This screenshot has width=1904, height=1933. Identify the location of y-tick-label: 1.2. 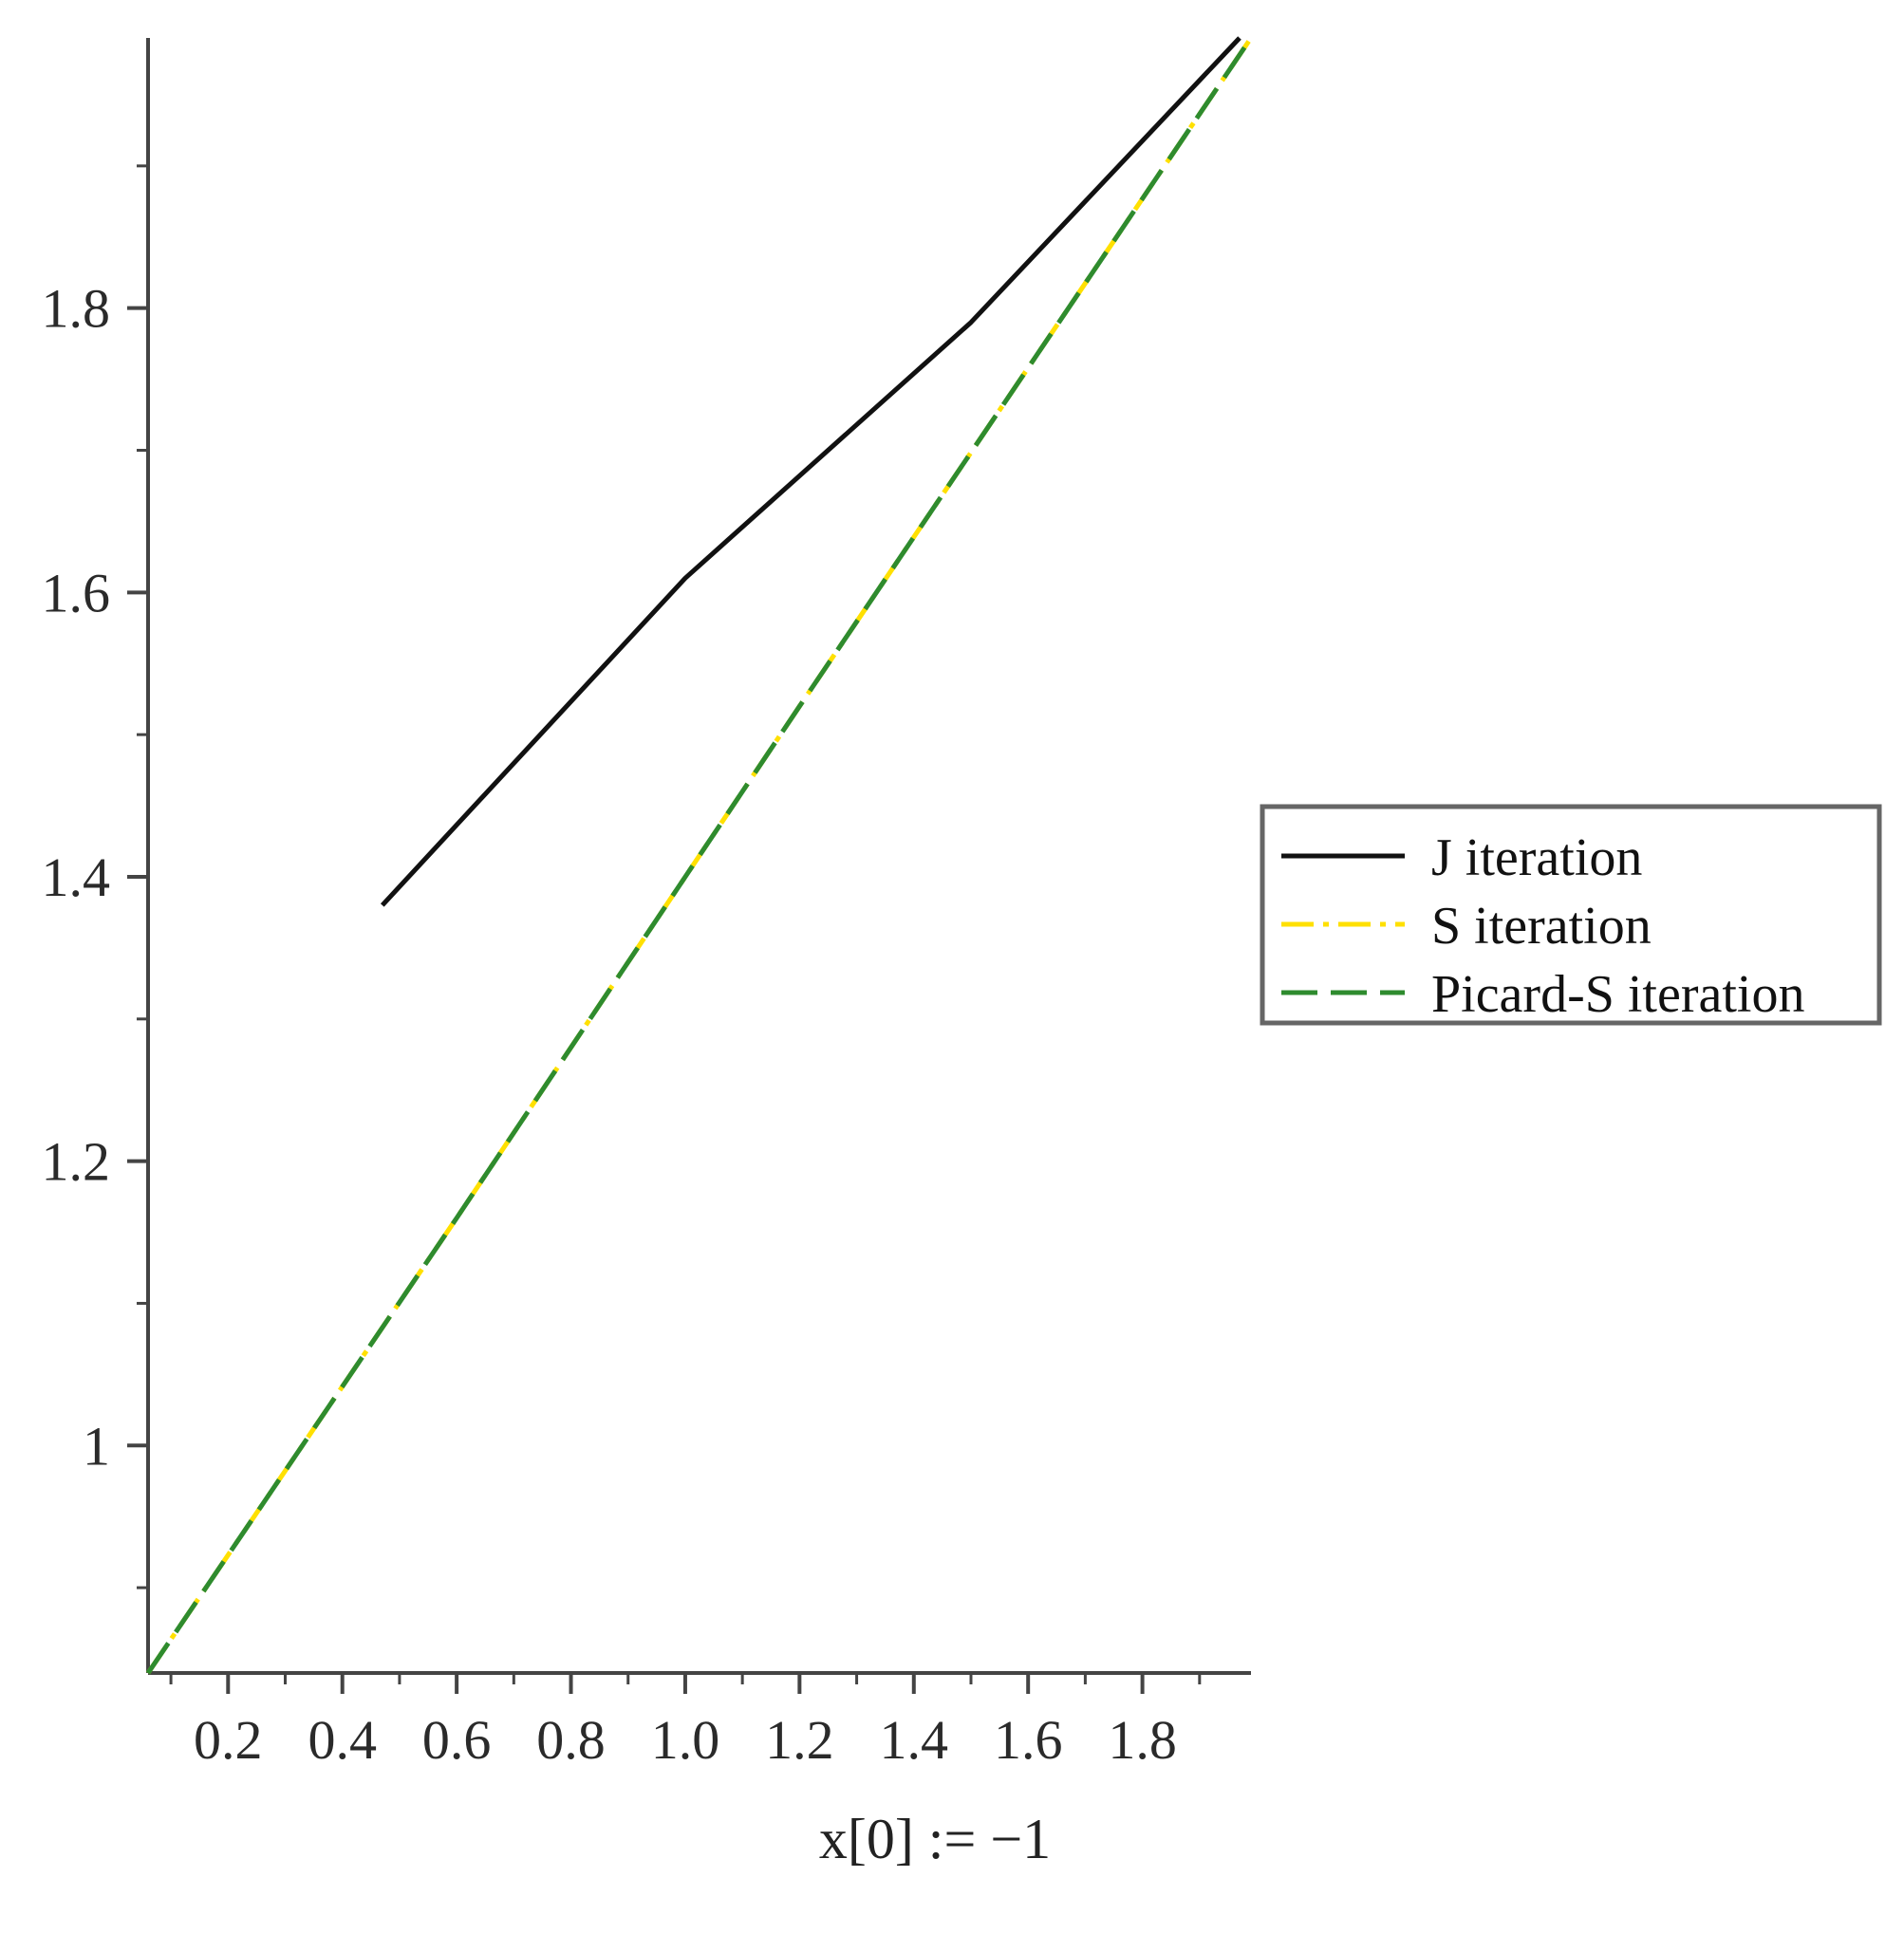
(77, 1162).